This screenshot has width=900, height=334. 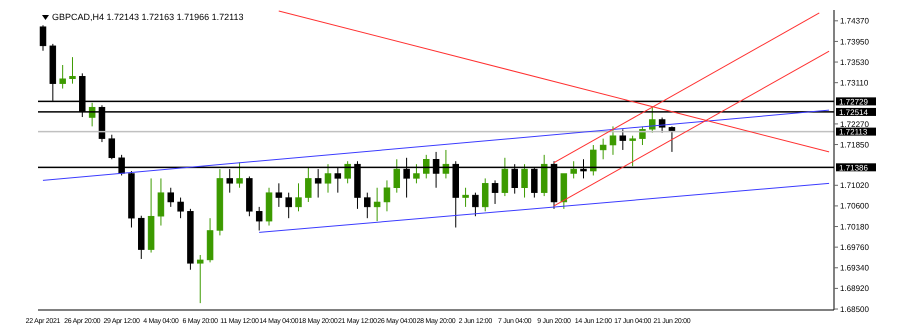 I want to click on y-tick-label: 1.74370, so click(x=855, y=21).